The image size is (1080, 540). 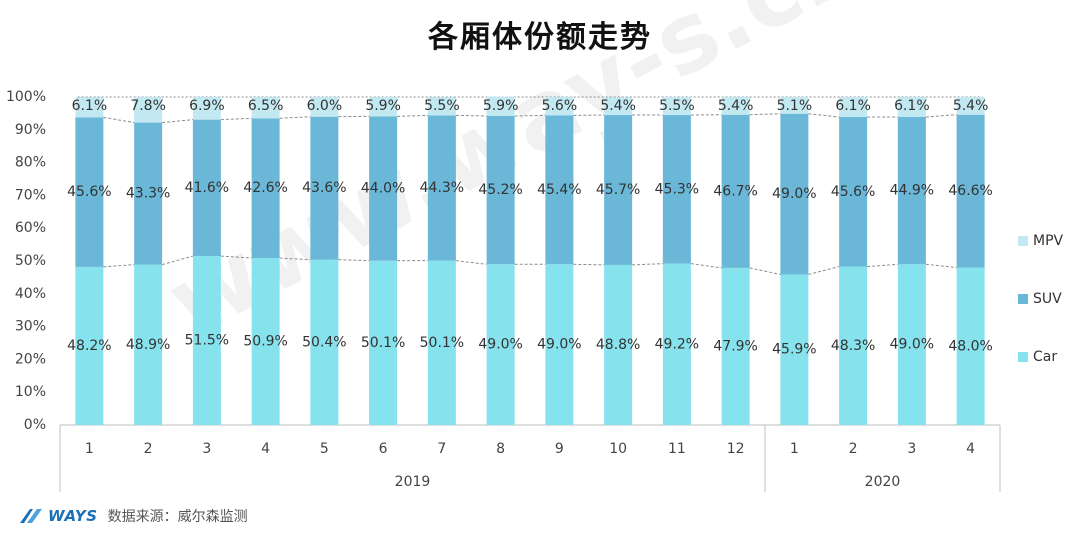 I want to click on data-label-mpv: 6.1%, so click(x=90, y=106).